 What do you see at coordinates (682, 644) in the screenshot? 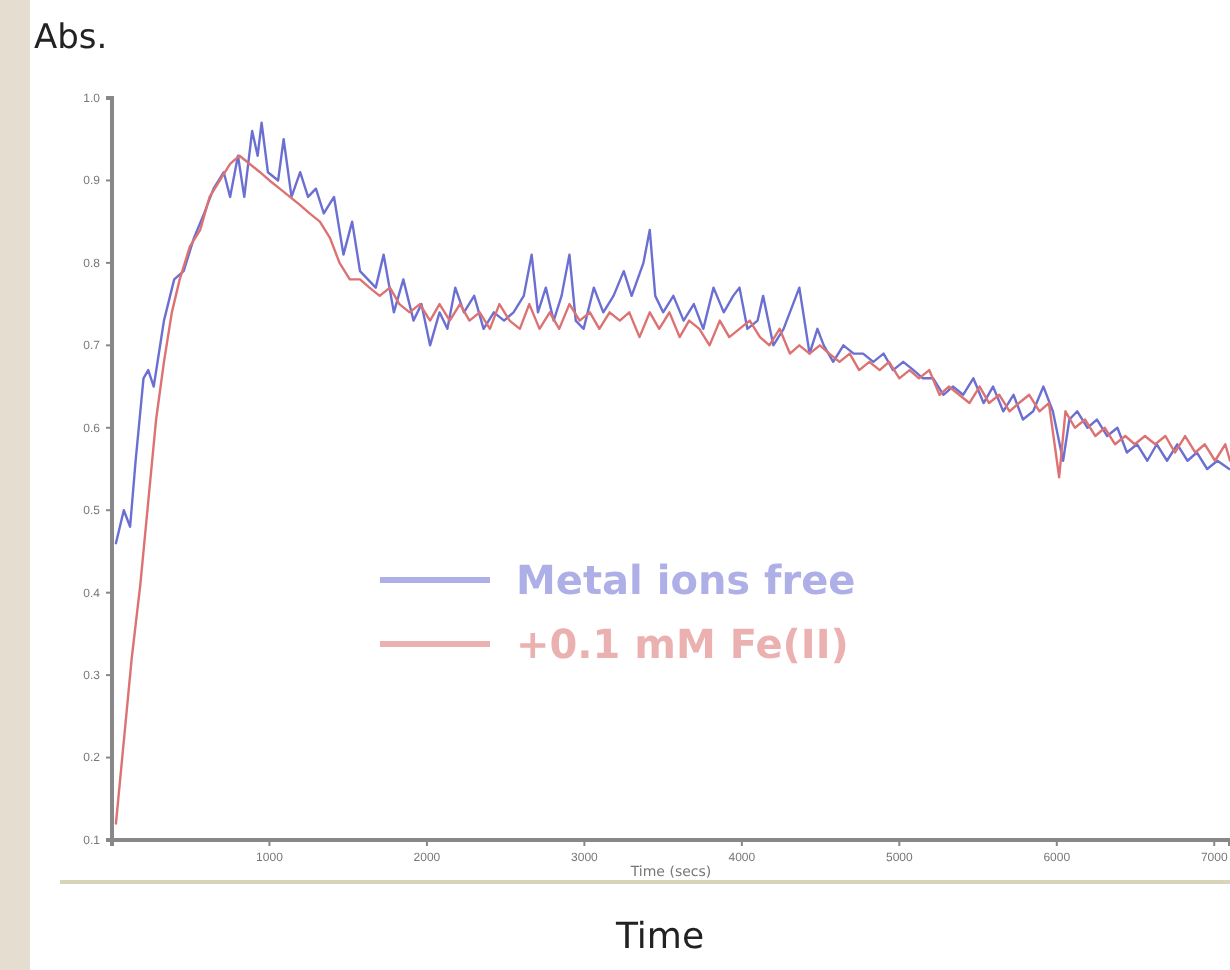
I see `legend-label: +0.1 mM Fe(II)` at bounding box center [682, 644].